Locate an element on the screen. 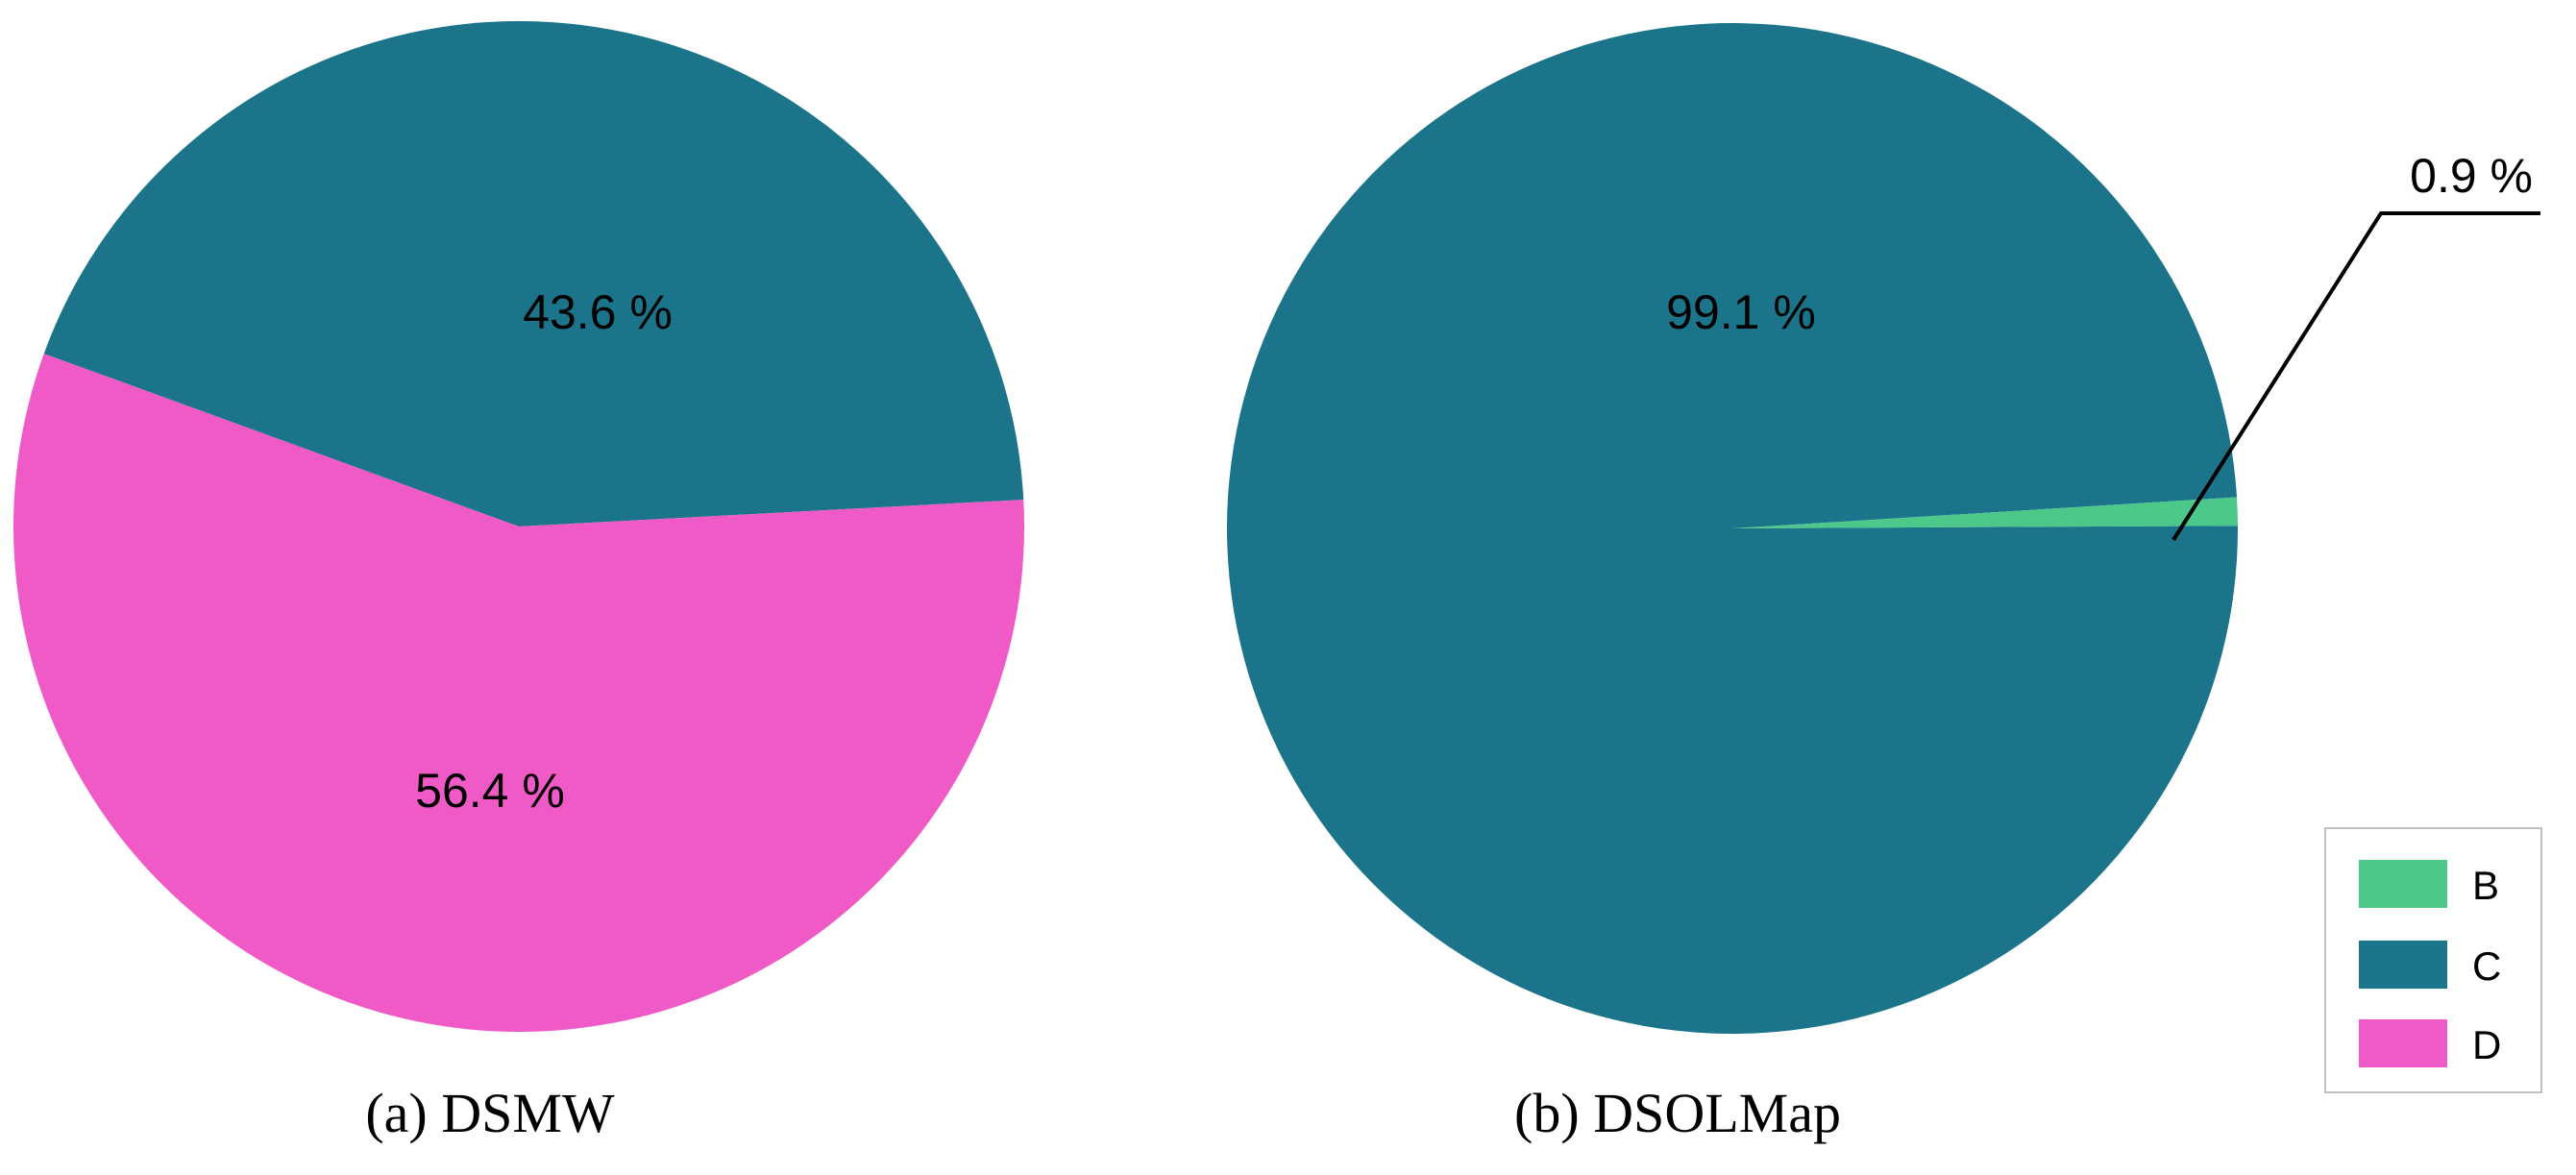 The height and width of the screenshot is (1175, 2576). slice-label-a-d: 56.4 % is located at coordinates (490, 791).